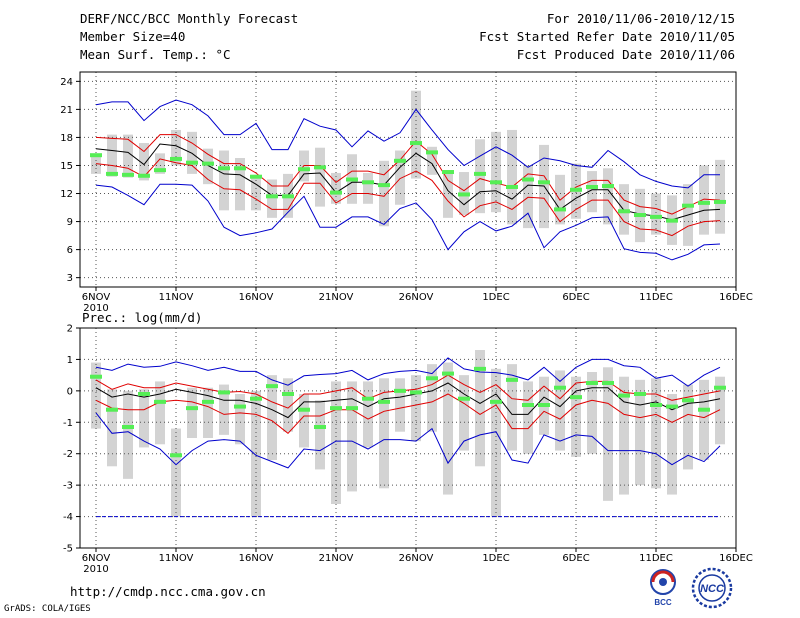 The image size is (800, 618). What do you see at coordinates (96, 558) in the screenshot?
I see `prec-x-tick-label: 6NOV` at bounding box center [96, 558].